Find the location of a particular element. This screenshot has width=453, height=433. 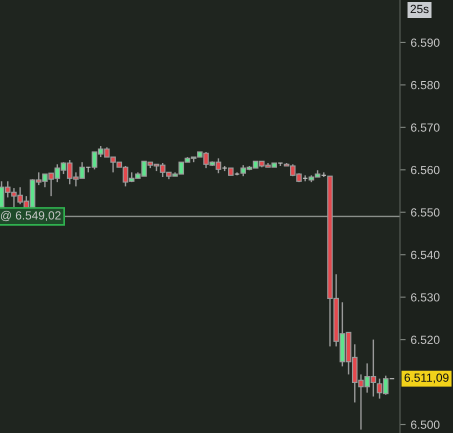

y-tick-label: 6.540 is located at coordinates (425, 255).